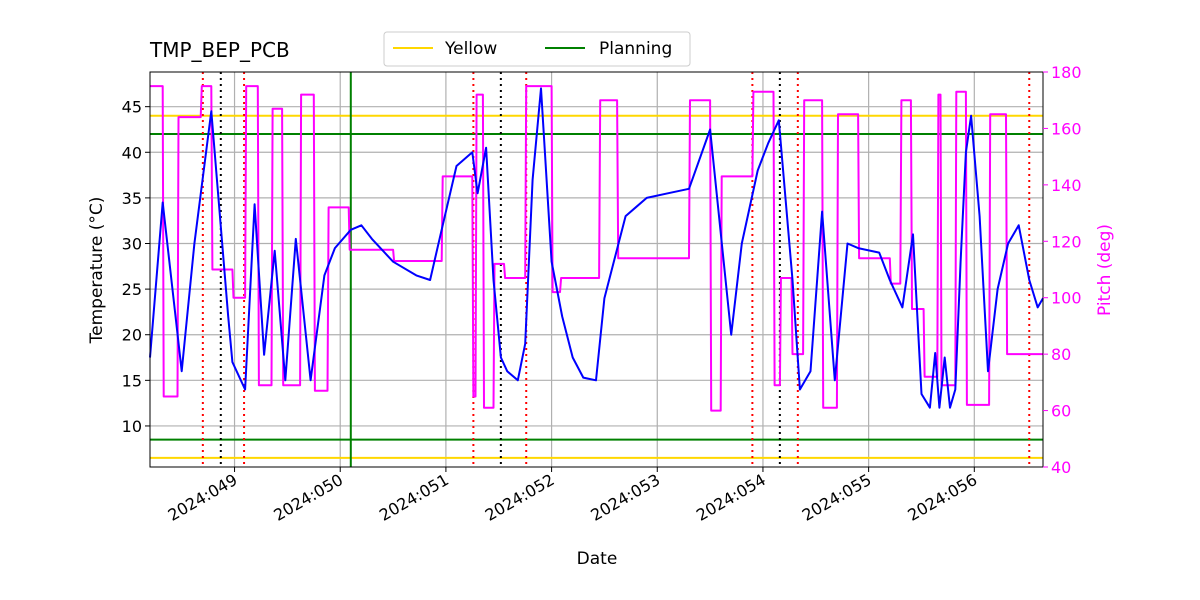 Image resolution: width=1200 pixels, height=600 pixels. Describe the element at coordinates (132, 426) in the screenshot. I see `y-tick-label: 10` at that location.